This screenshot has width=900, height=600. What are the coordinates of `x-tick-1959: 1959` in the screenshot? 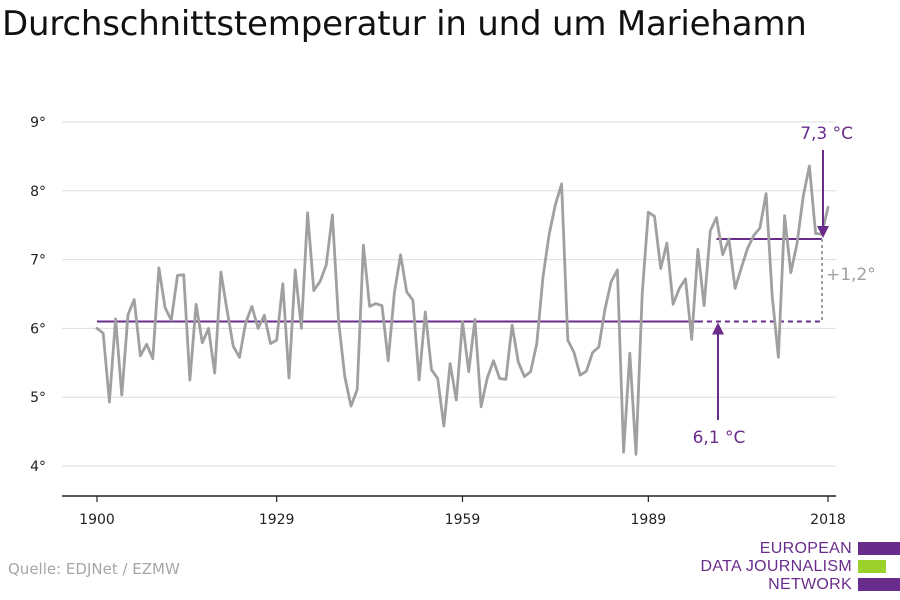 It's located at (463, 520).